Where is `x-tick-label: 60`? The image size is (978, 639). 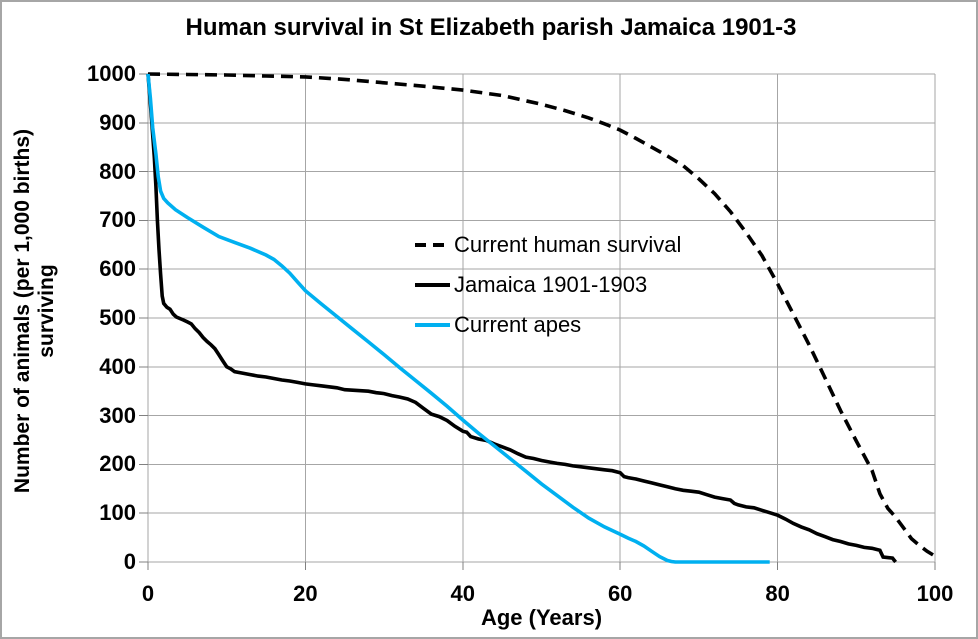
x-tick-label: 60 is located at coordinates (620, 593).